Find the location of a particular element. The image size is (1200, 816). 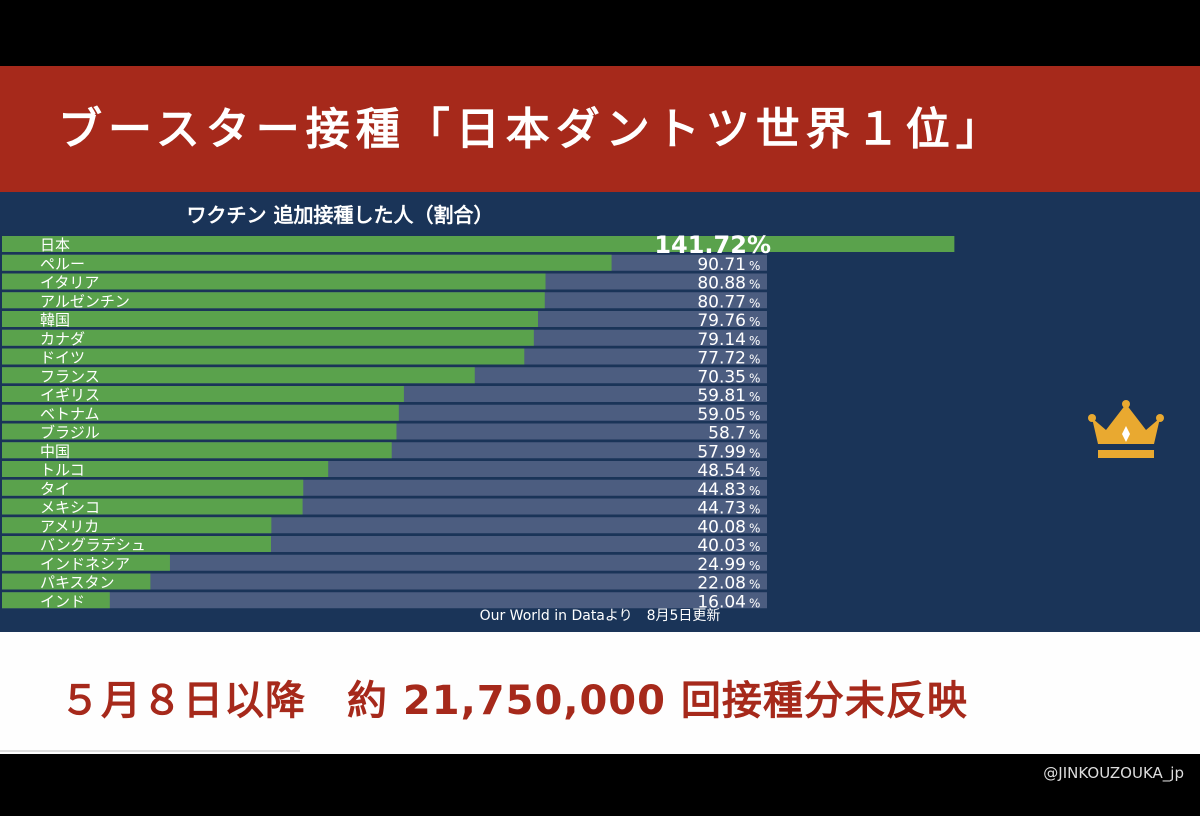

value-label: 57.99 is located at coordinates (721, 452).